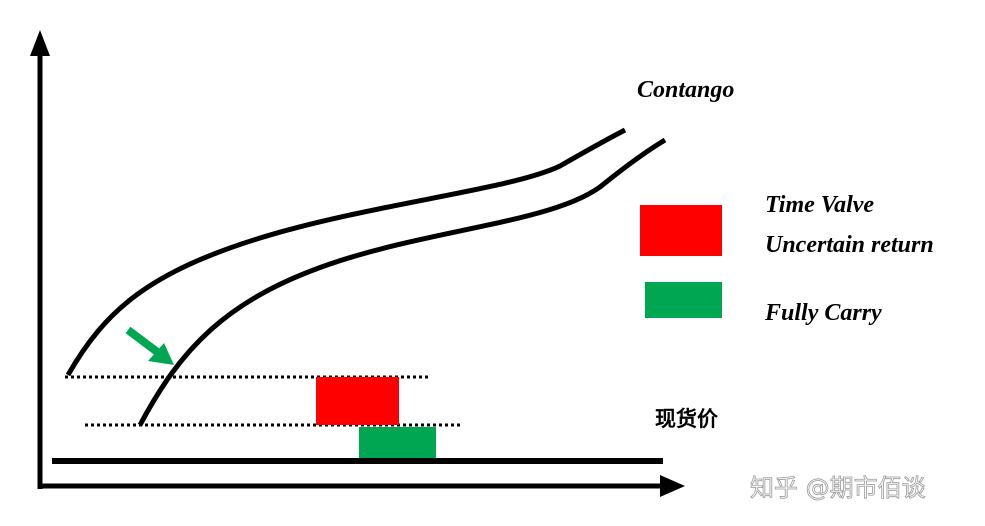  I want to click on legend-swatch-green, so click(683, 300).